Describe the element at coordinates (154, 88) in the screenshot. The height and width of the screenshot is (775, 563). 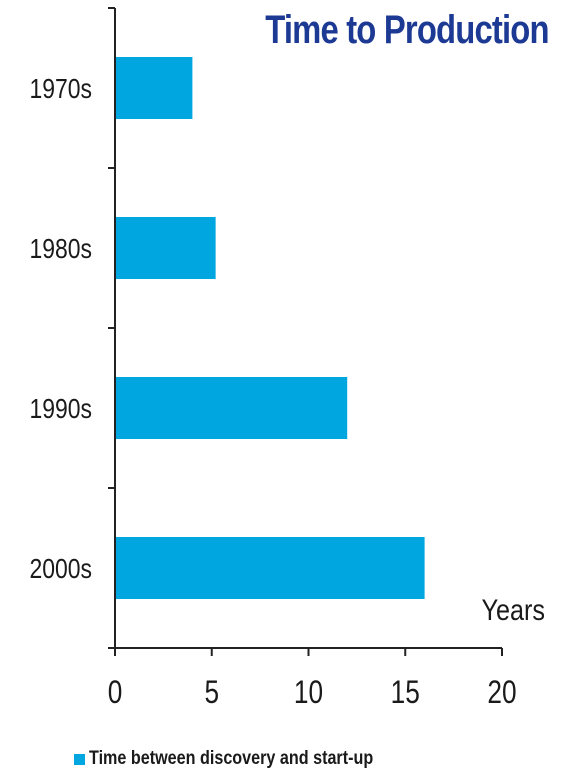
I see `bar-1970s` at that location.